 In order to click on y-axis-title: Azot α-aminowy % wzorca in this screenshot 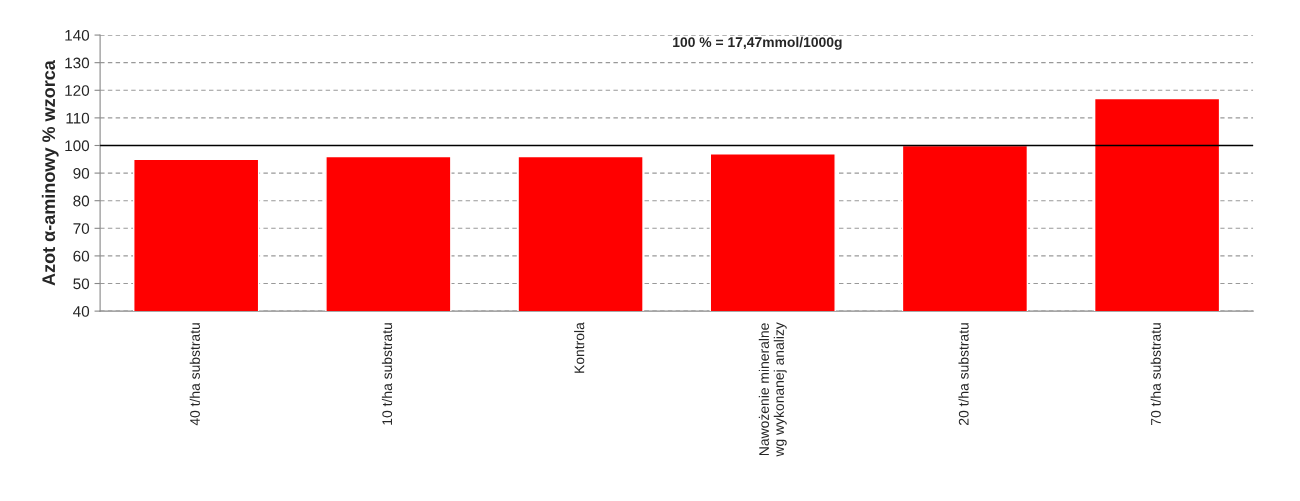, I will do `click(50, 173)`.